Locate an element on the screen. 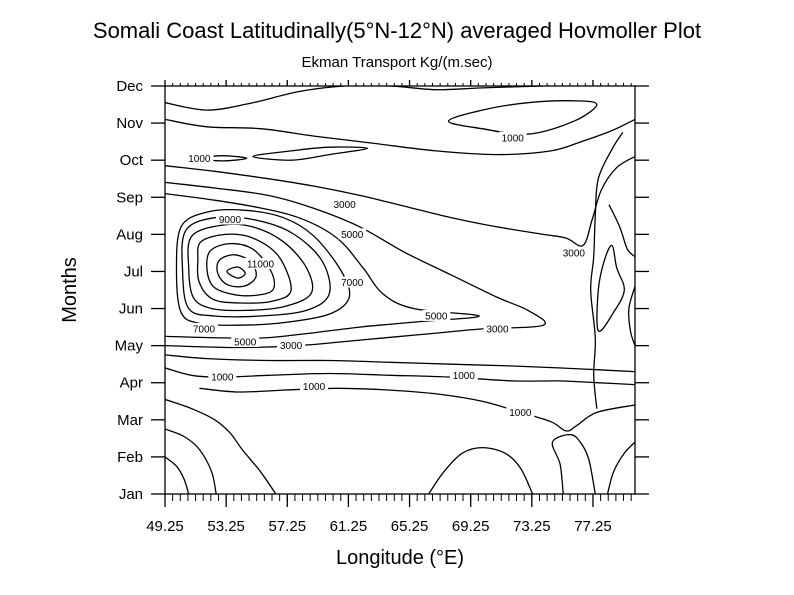 The image size is (794, 595). y-tick-label: Nov is located at coordinates (129, 123).